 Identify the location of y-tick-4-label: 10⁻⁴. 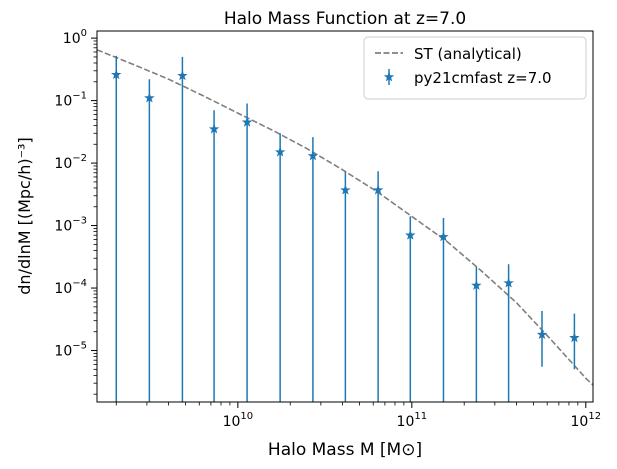
(70, 287).